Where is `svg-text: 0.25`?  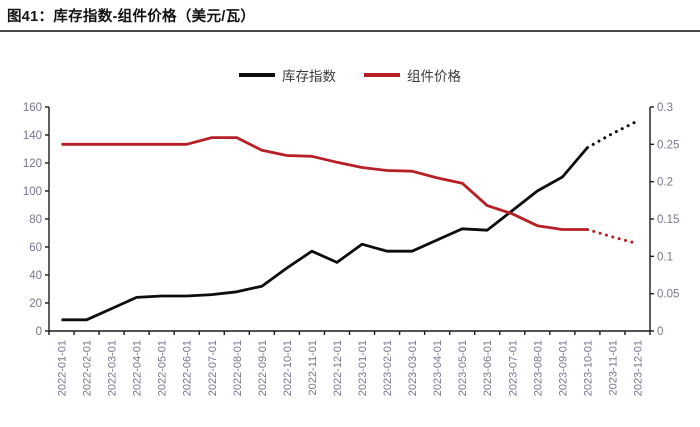 svg-text: 0.25 is located at coordinates (668, 145).